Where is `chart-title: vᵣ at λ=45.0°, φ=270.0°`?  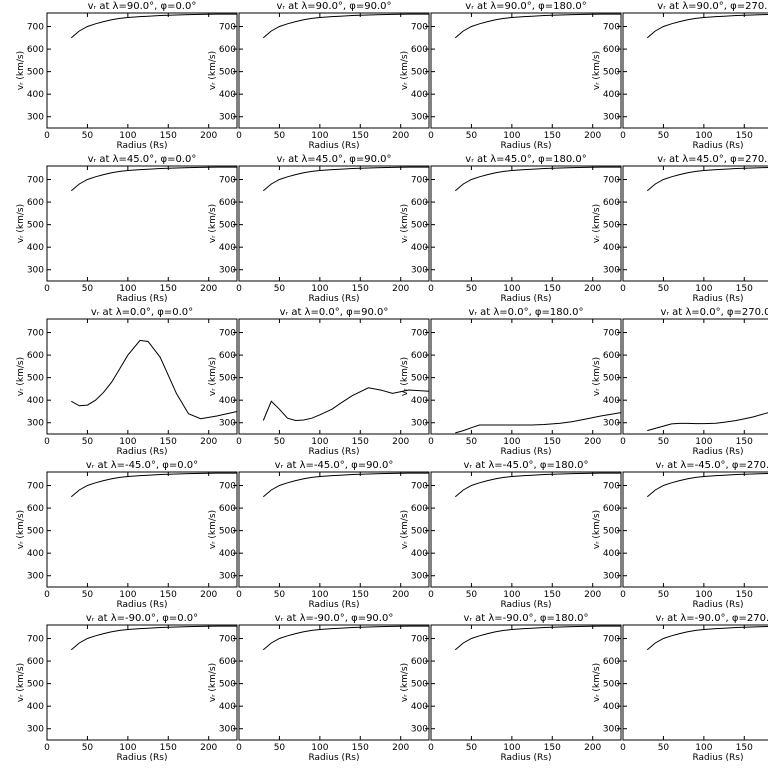
chart-title: vᵣ at λ=45.0°, φ=270.0° is located at coordinates (712, 159).